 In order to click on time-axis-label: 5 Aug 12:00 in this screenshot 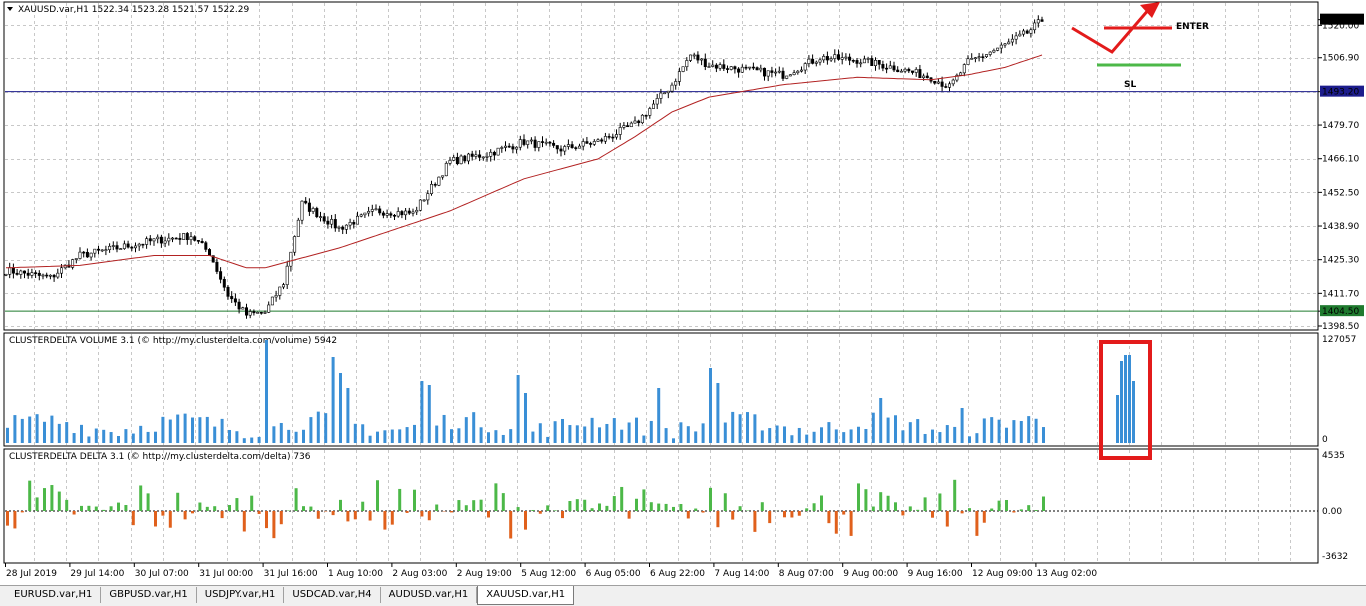, I will do `click(548, 574)`.